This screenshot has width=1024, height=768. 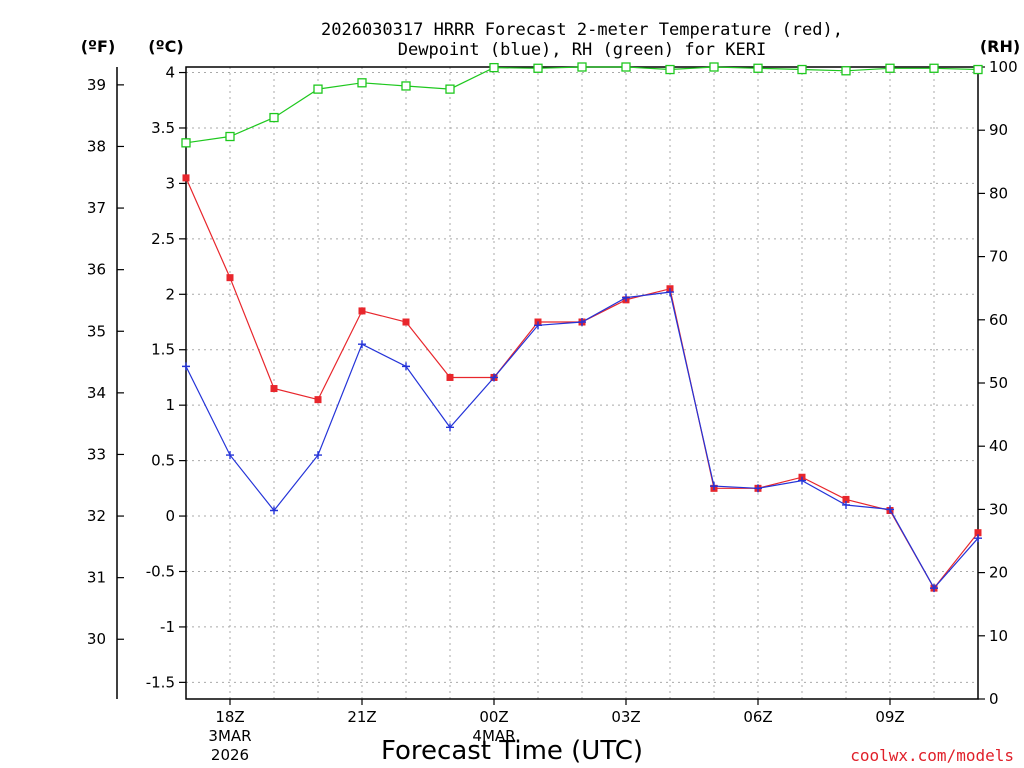 I want to click on rh-series, so click(x=582, y=105).